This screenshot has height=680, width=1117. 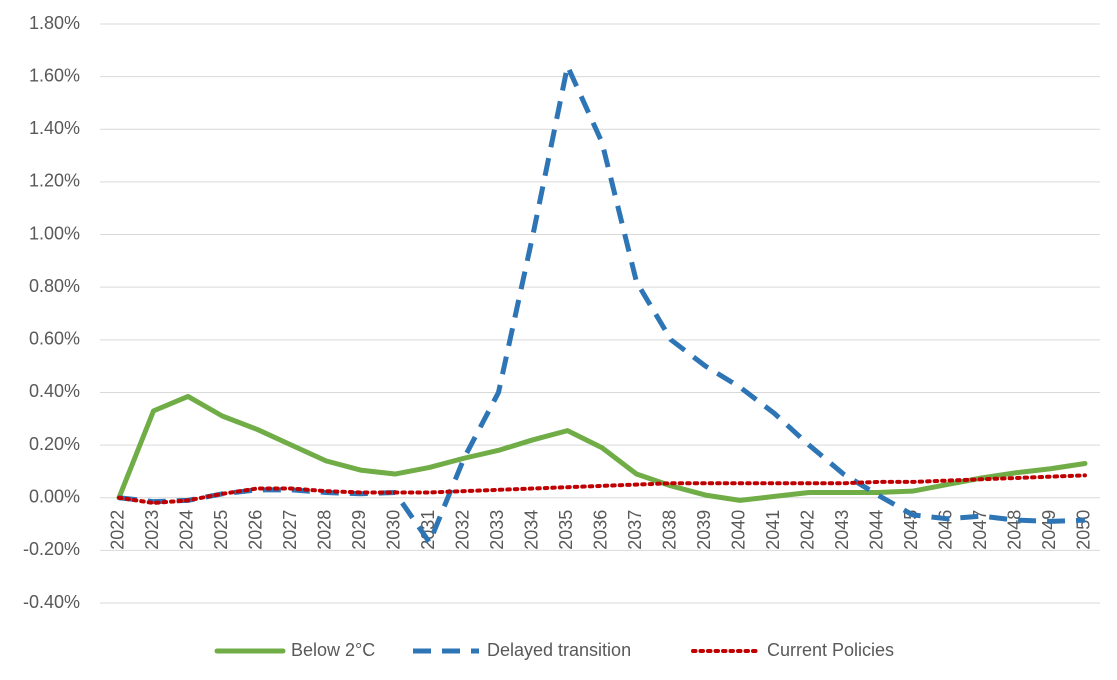 I want to click on x-tick-label: 2022, so click(x=118, y=530).